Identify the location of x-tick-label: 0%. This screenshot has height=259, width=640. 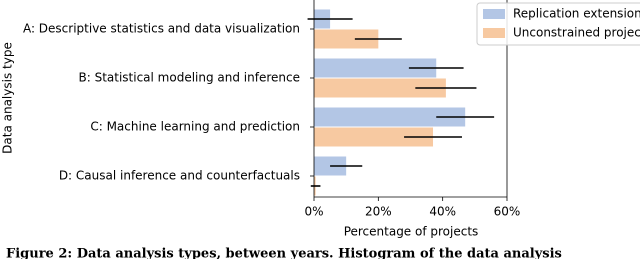
(313, 212).